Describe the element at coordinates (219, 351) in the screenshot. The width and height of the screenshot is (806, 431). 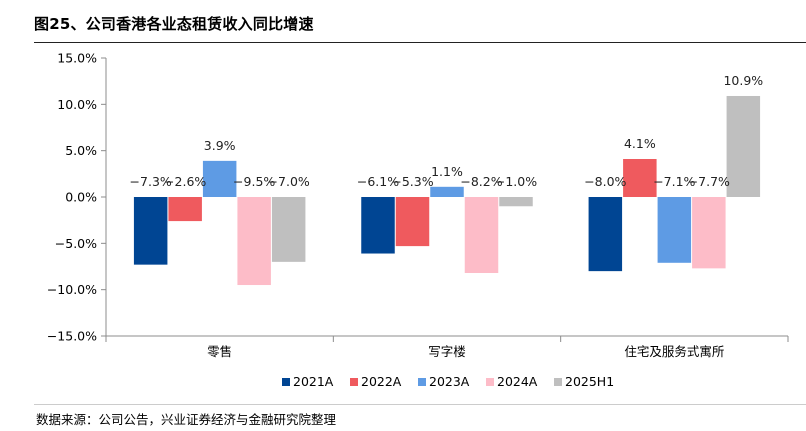
I see `x-tick-label: 零售` at that location.